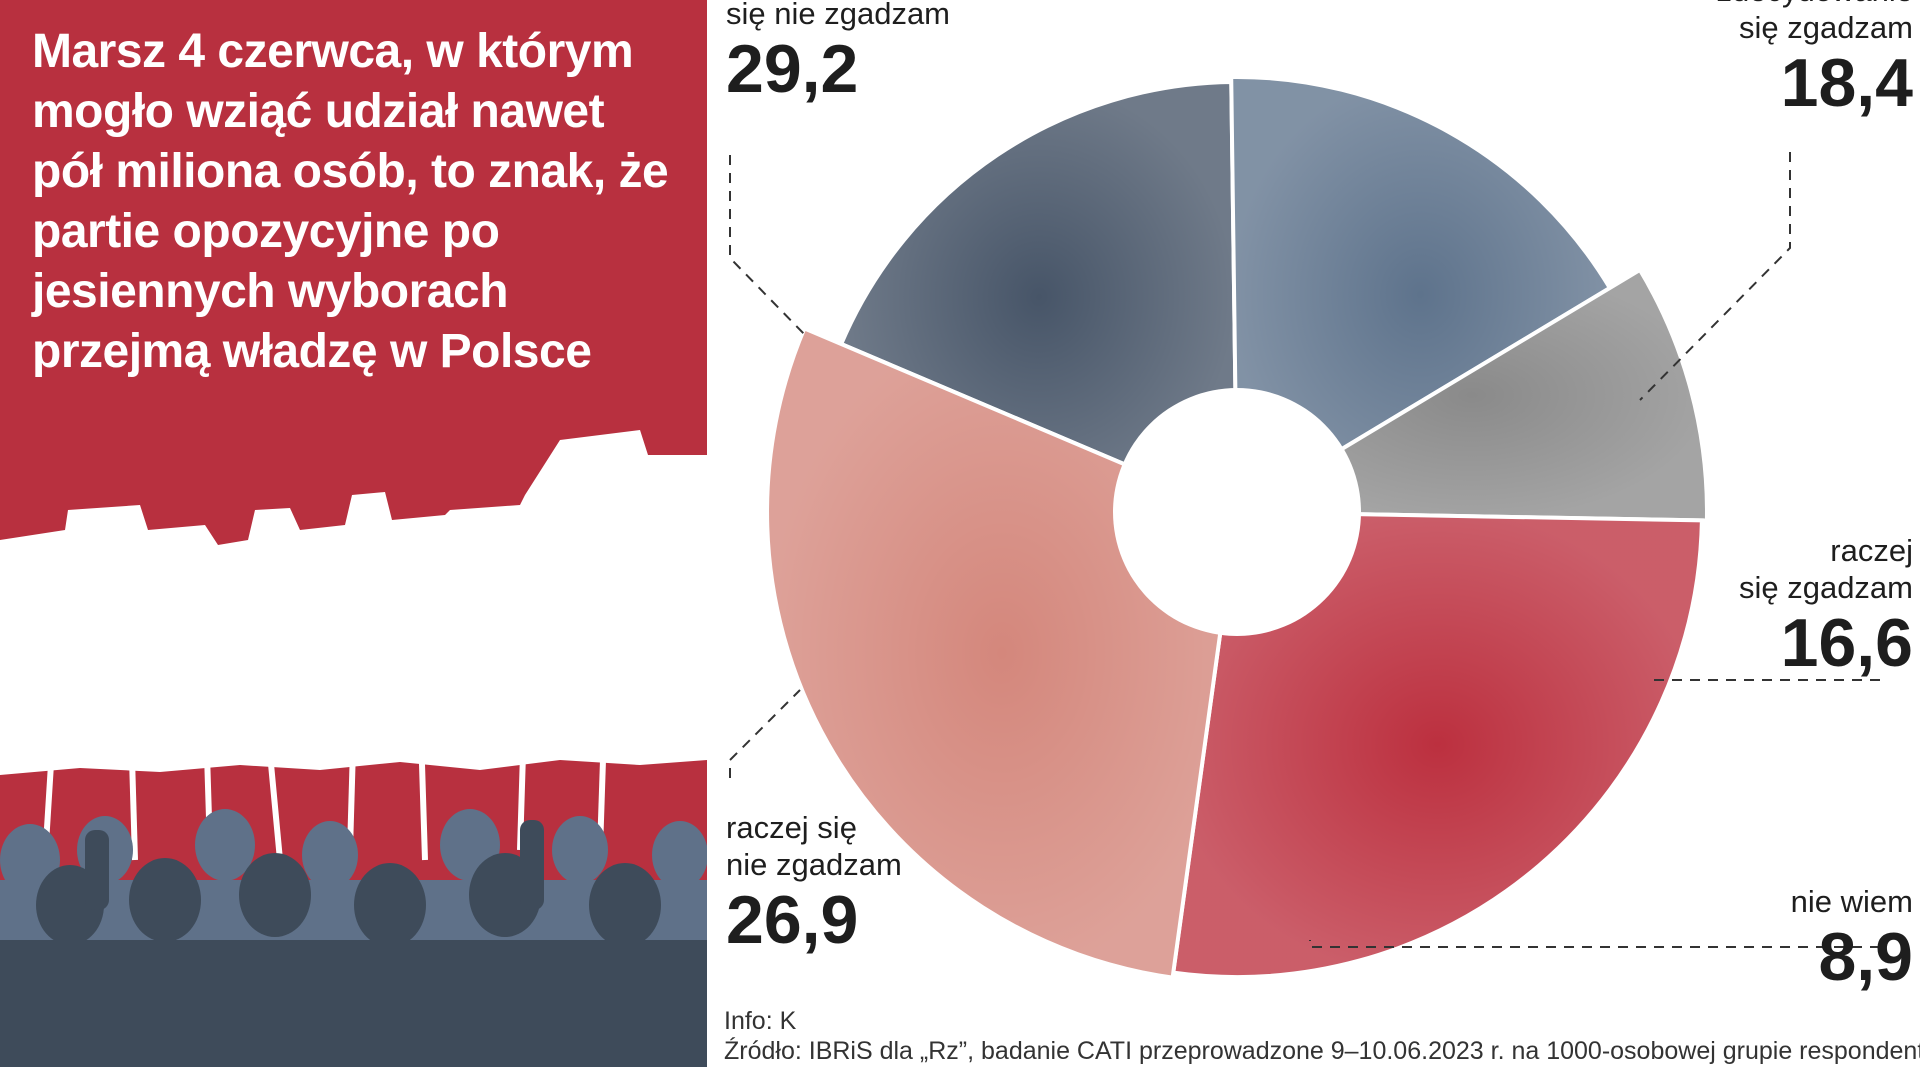  Describe the element at coordinates (1865, 957) in the screenshot. I see `slice-value-3: 8,9` at that location.